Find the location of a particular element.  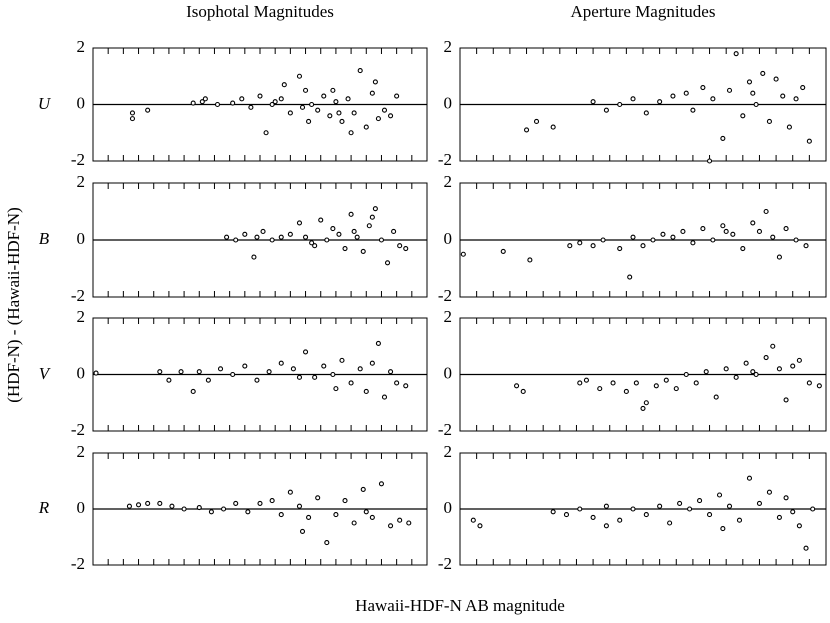

x-axis-label: Hawaii-HDF-N AB magnitude is located at coordinates (460, 605).